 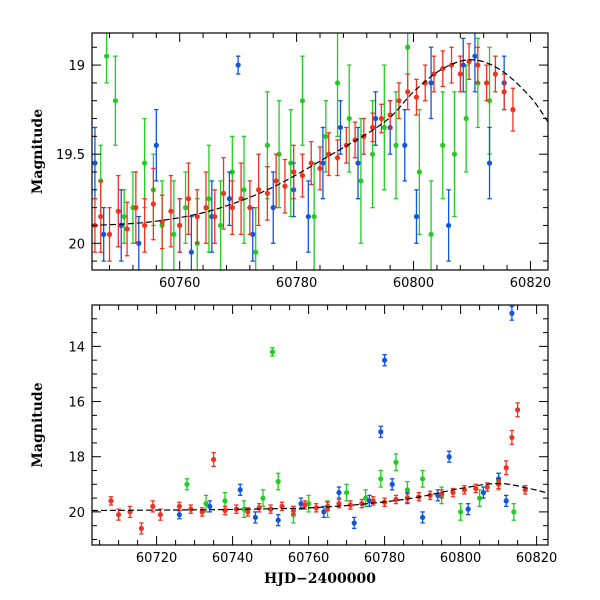 I want to click on x-axis-title: HJD−2400000, so click(x=320, y=579).